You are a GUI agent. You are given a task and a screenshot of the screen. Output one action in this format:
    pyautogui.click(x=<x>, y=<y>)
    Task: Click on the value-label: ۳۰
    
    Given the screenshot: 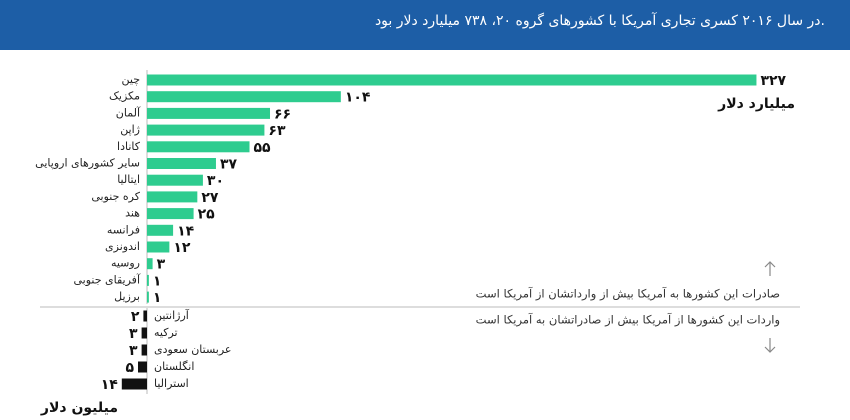 What is the action you would take?
    pyautogui.click(x=215, y=181)
    